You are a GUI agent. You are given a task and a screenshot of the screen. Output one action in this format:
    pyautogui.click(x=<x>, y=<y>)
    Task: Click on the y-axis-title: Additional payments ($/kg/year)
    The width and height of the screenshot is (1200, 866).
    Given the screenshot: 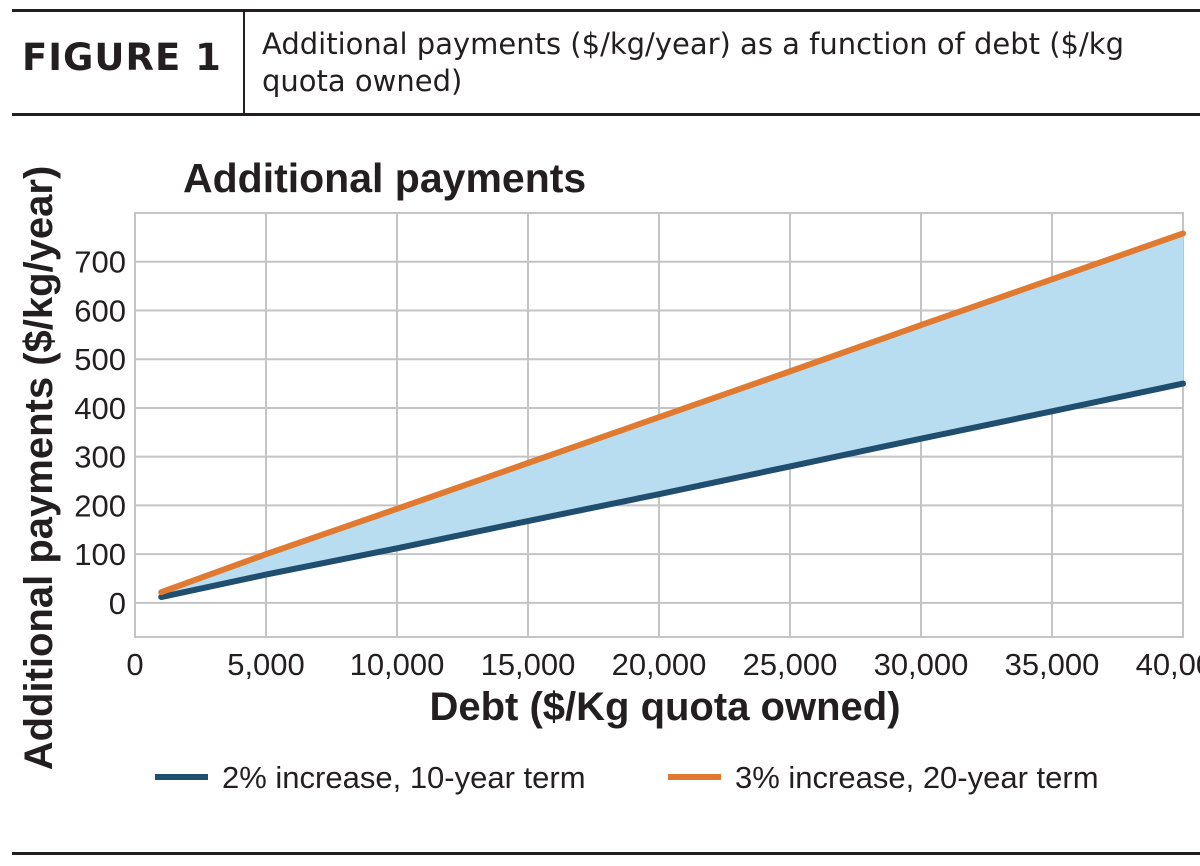 What is the action you would take?
    pyautogui.click(x=39, y=468)
    